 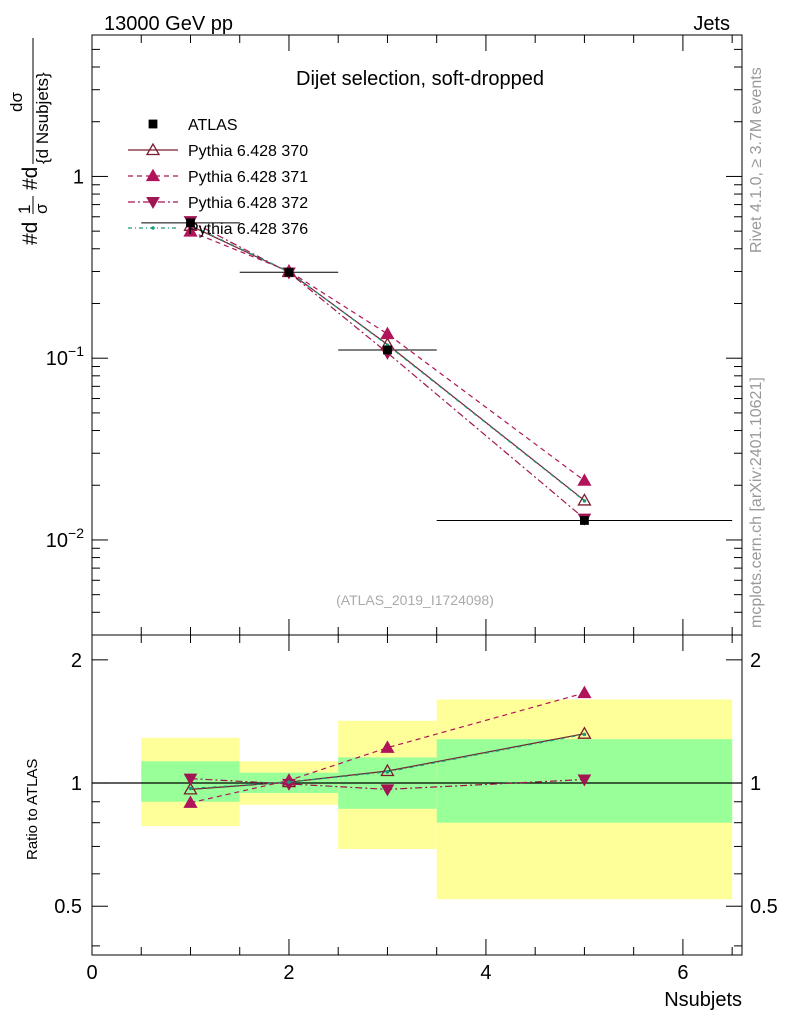 I want to click on ylabel-dnsubjets: {d Nsubjets}, so click(x=42, y=118).